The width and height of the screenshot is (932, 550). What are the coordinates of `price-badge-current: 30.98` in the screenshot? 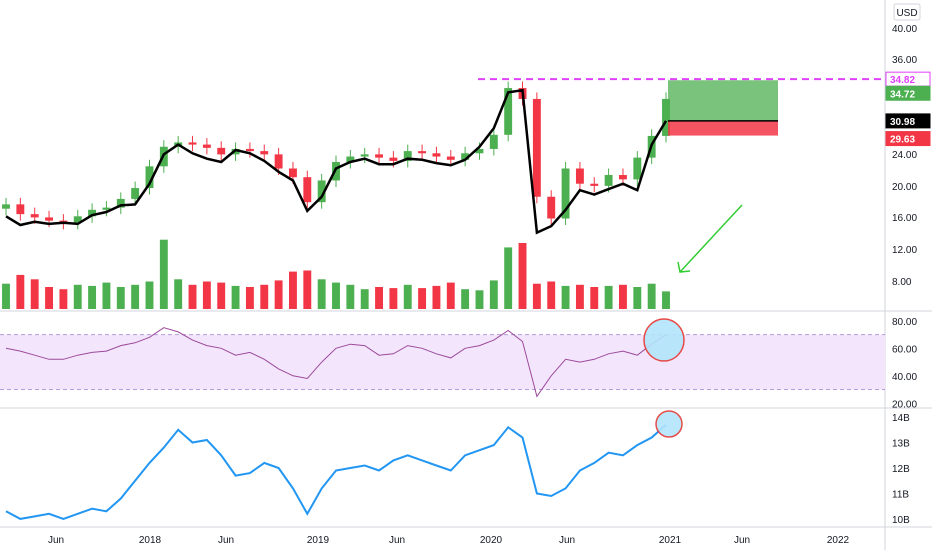 It's located at (908, 121).